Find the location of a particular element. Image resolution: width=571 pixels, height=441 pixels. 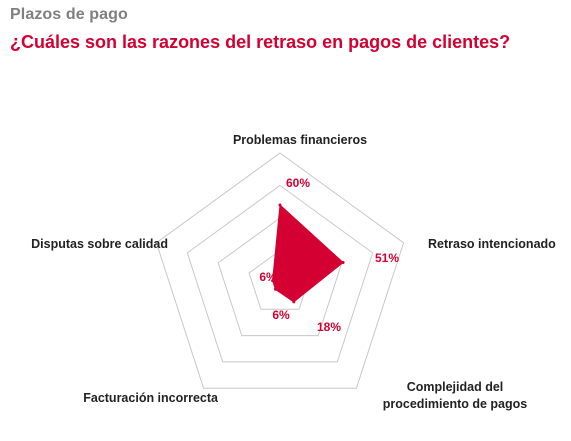

axis-label-2: Complejidad del procedimiento de pagos is located at coordinates (455, 395).